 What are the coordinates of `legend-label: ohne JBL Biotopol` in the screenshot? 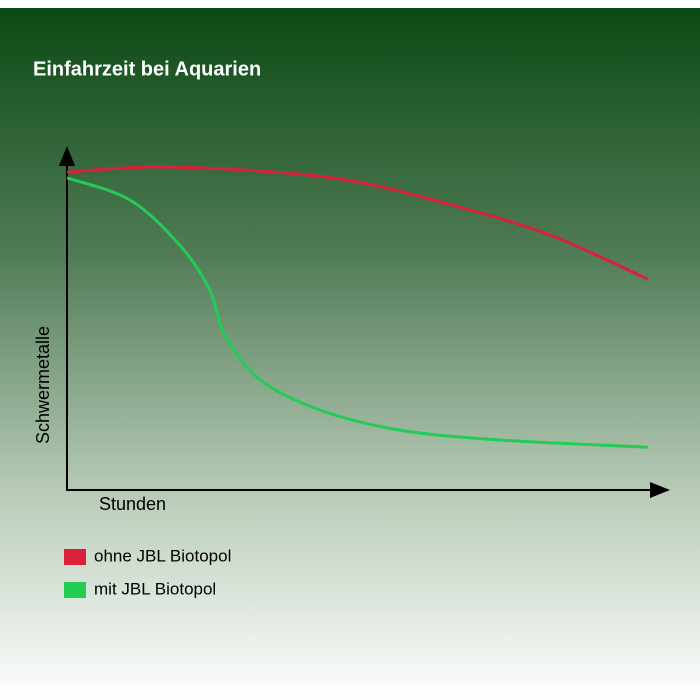 It's located at (162, 555).